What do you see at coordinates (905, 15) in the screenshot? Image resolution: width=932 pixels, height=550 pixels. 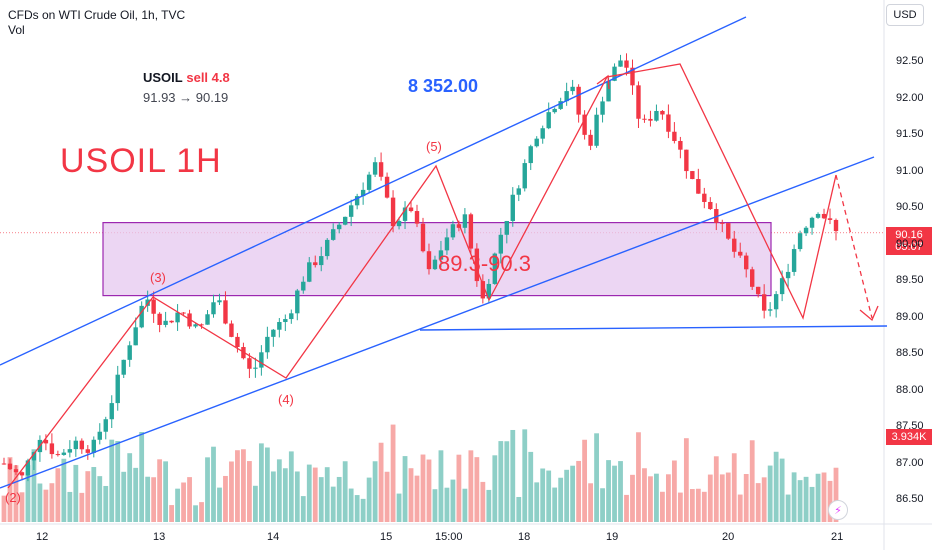 I see `currency-button: USD` at bounding box center [905, 15].